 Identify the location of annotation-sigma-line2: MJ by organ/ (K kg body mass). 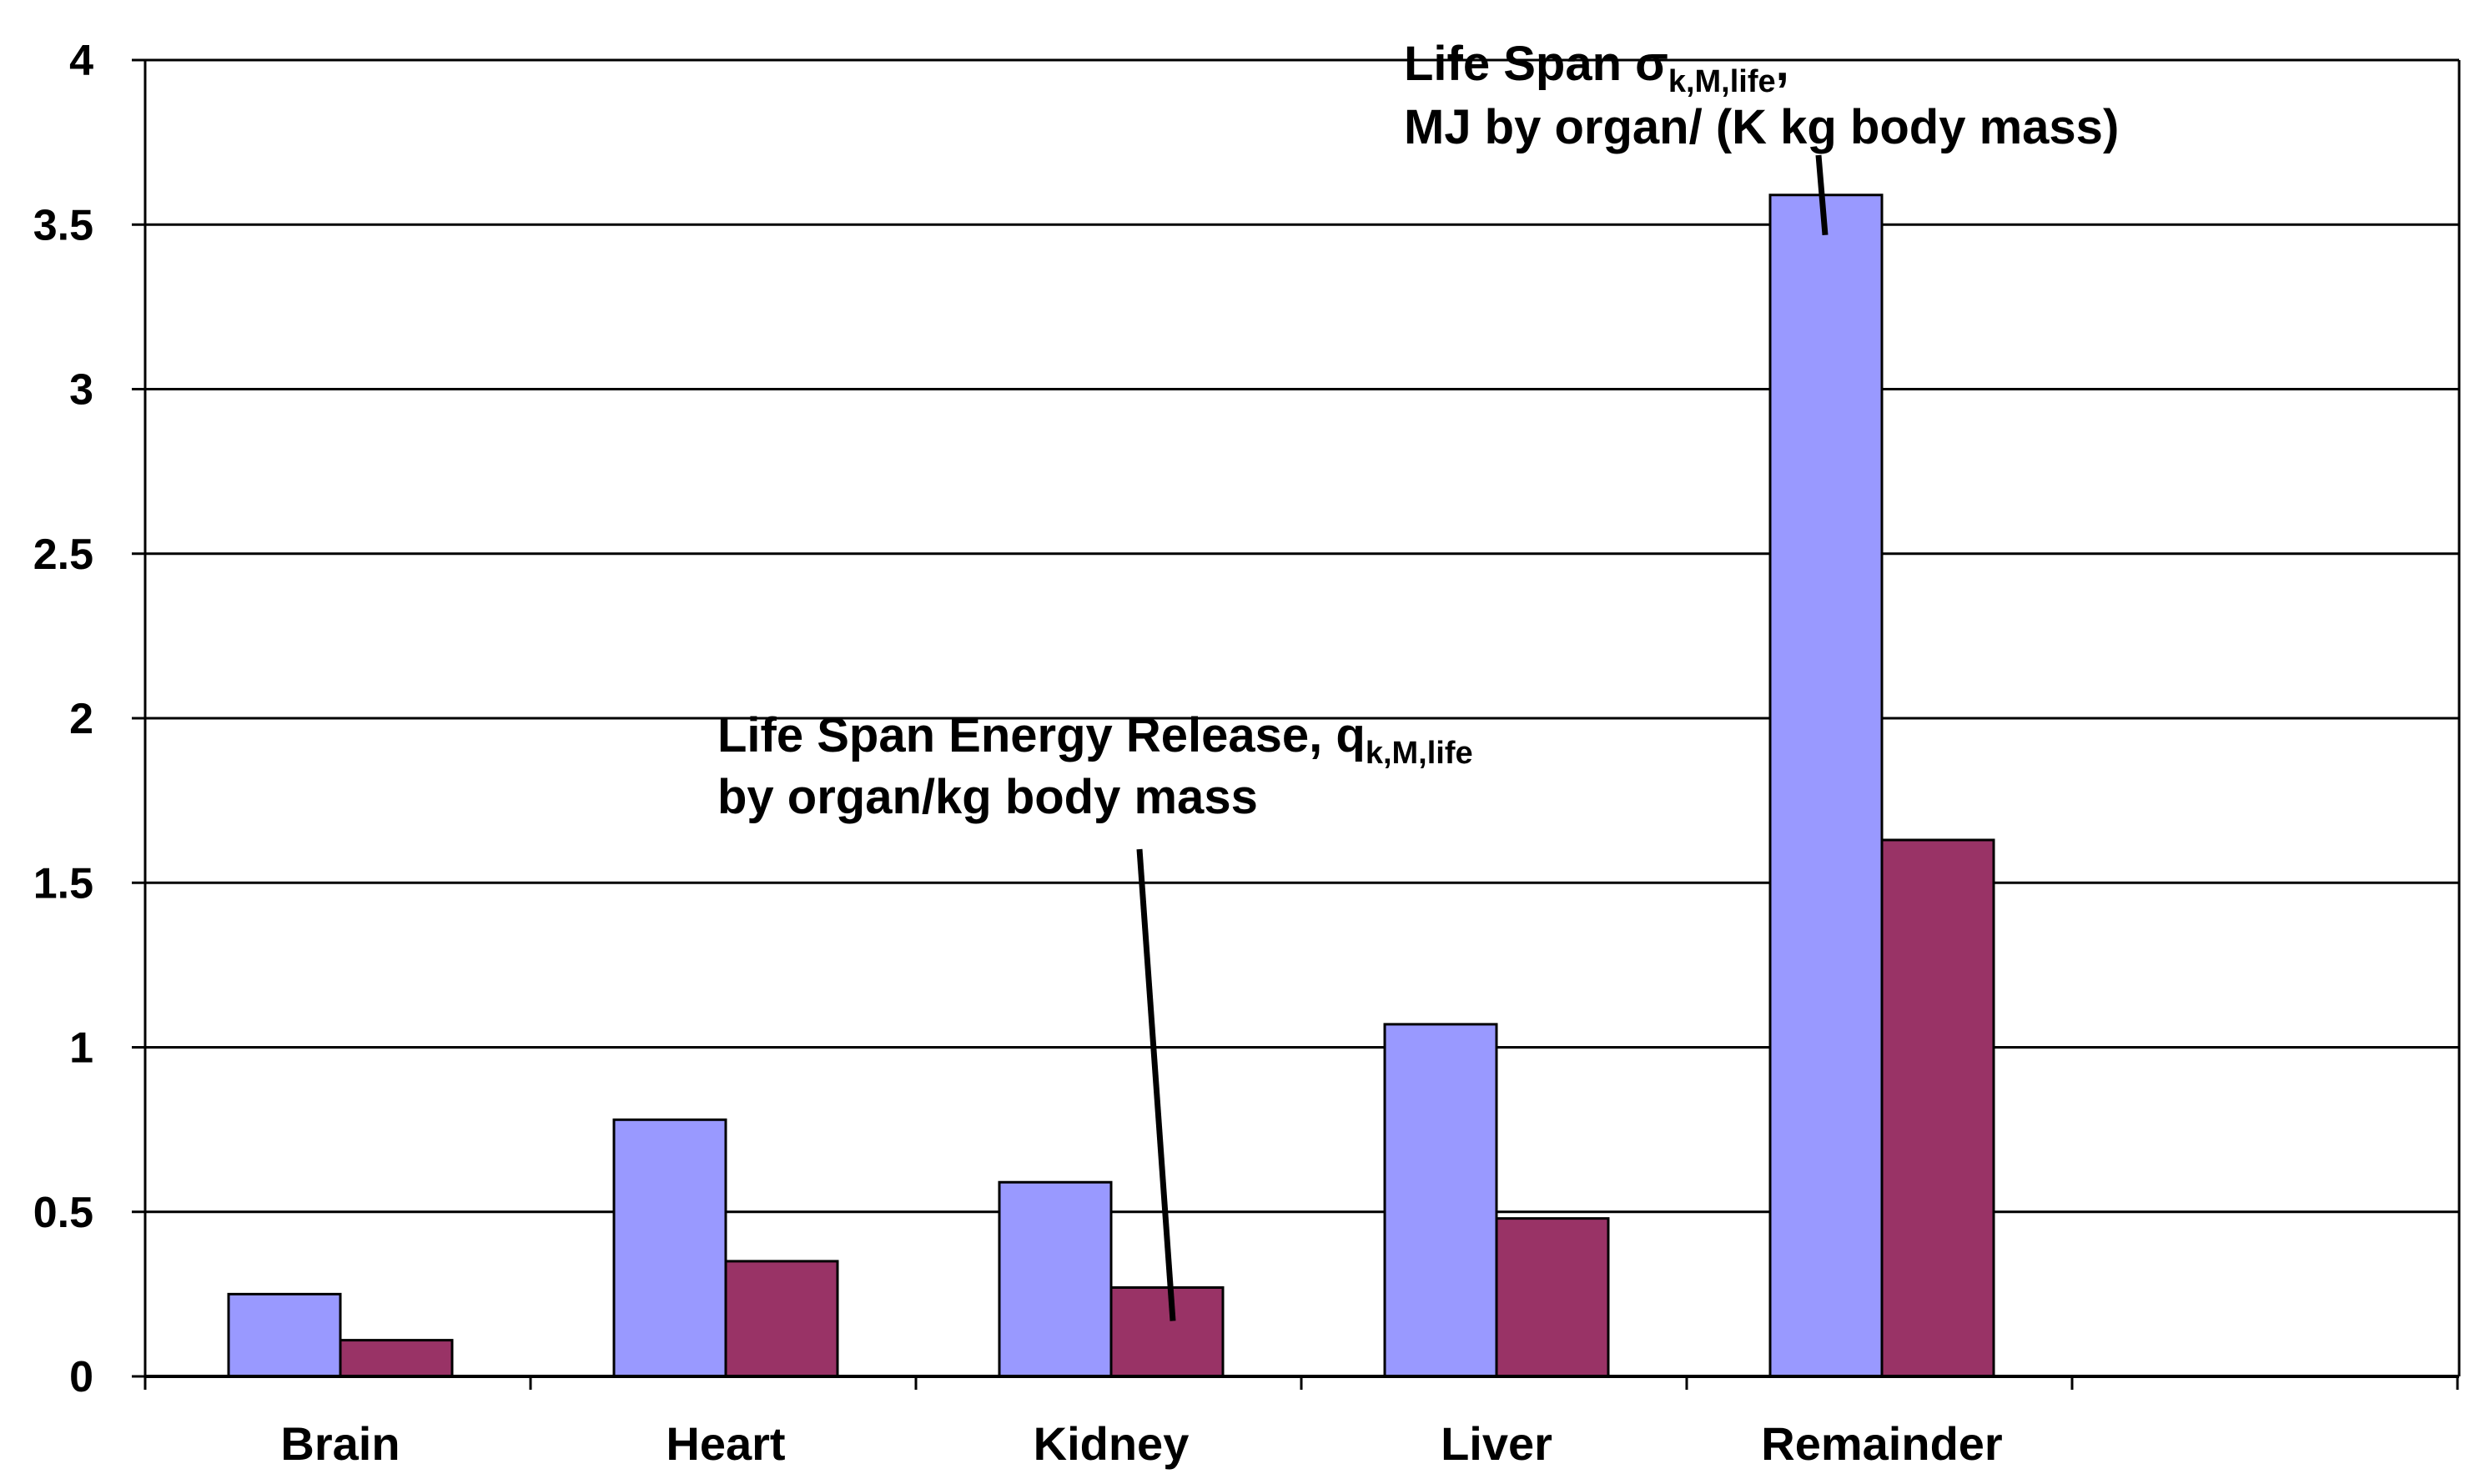
(1761, 127).